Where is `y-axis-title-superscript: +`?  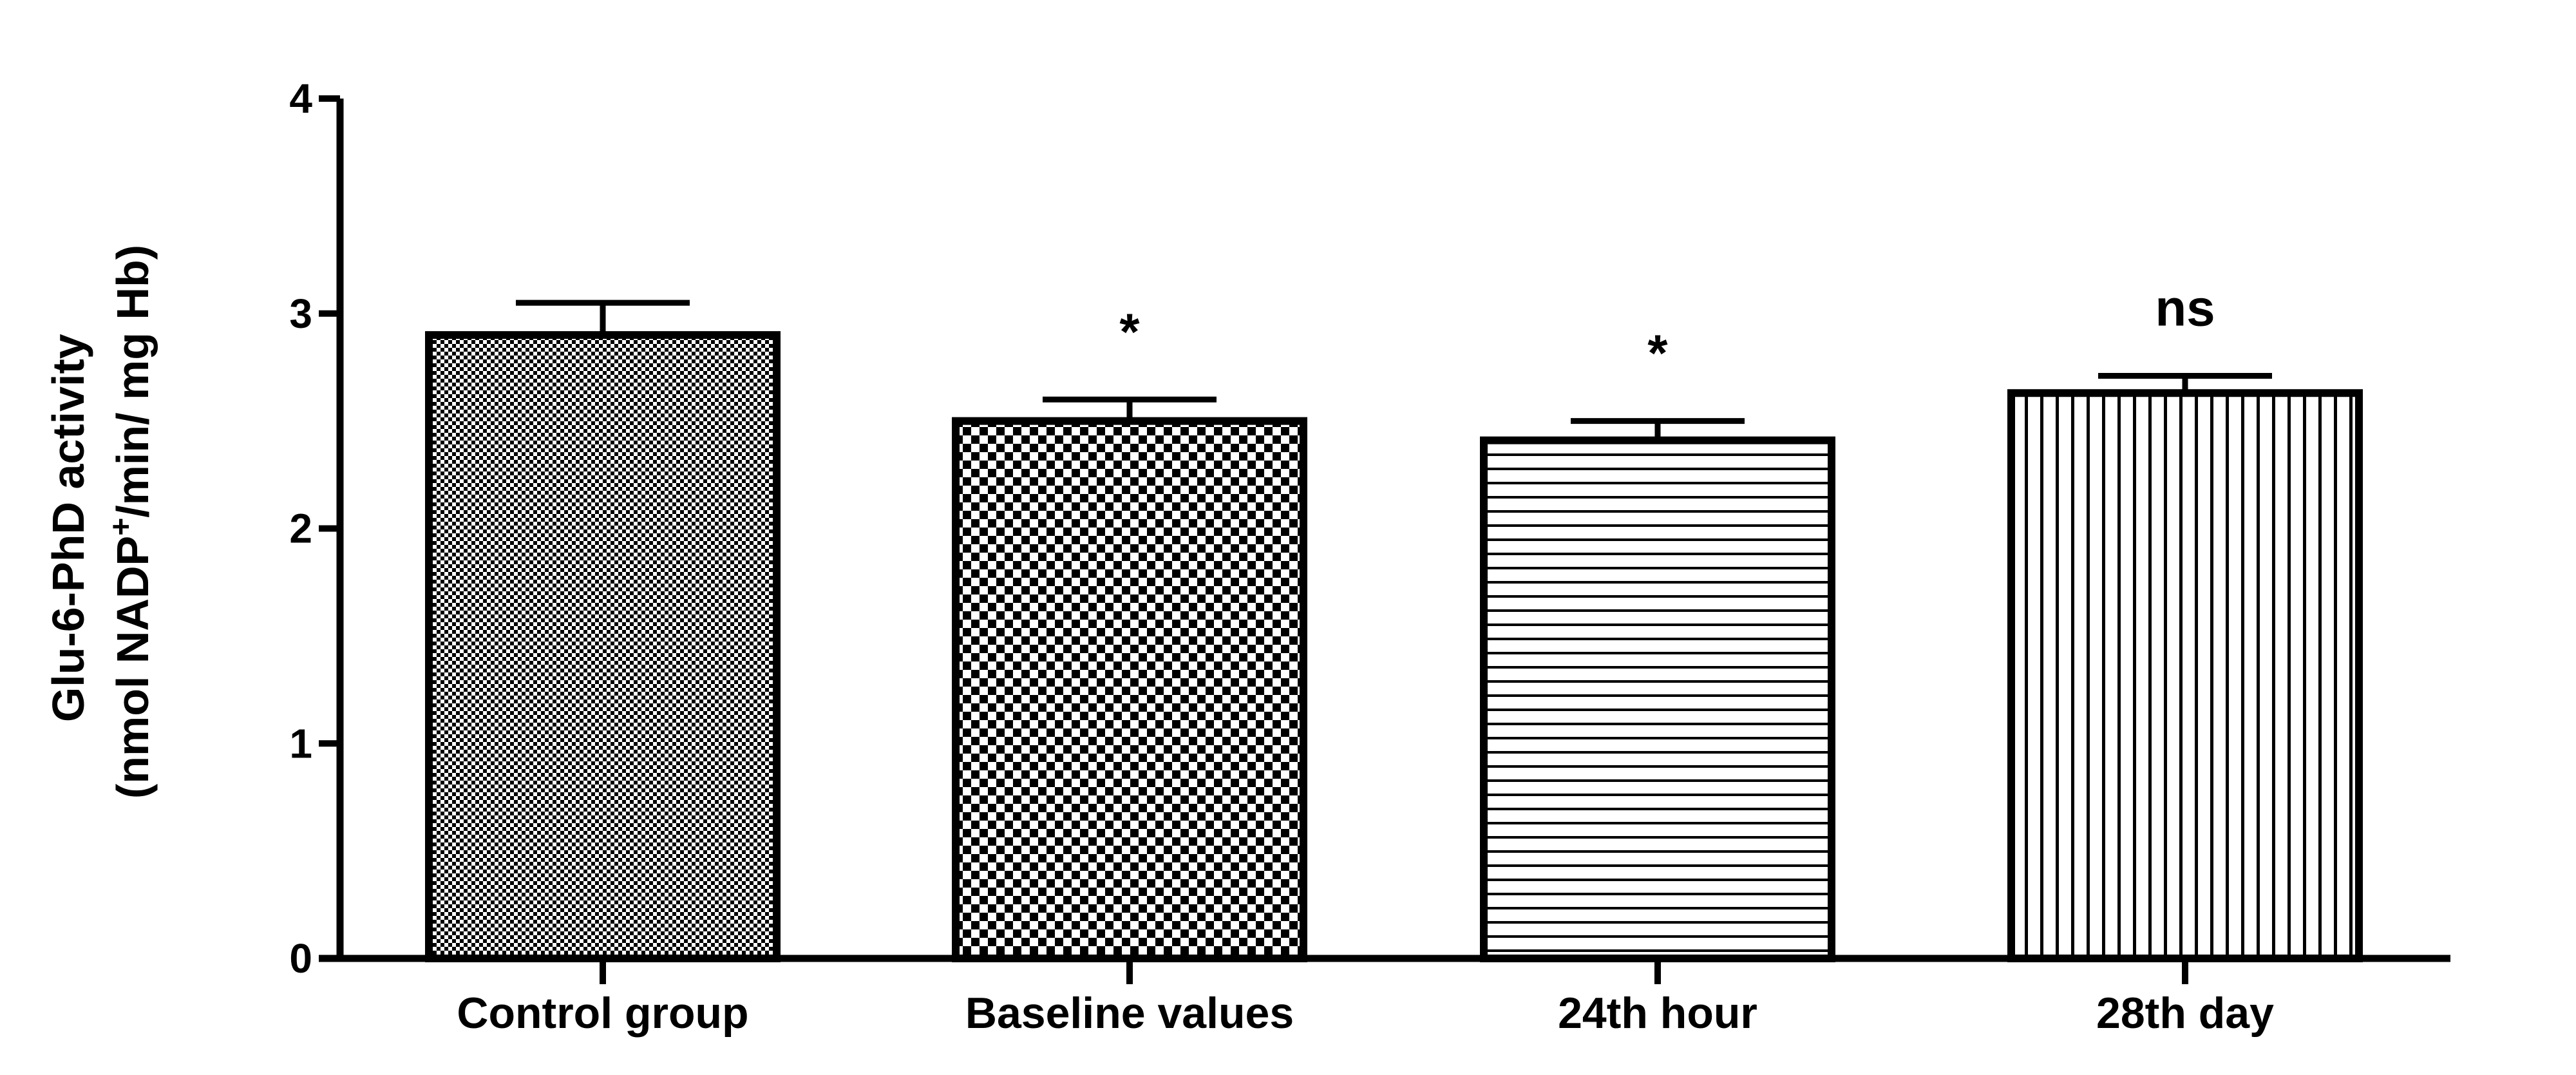
y-axis-title-superscript: + is located at coordinates (121, 527).